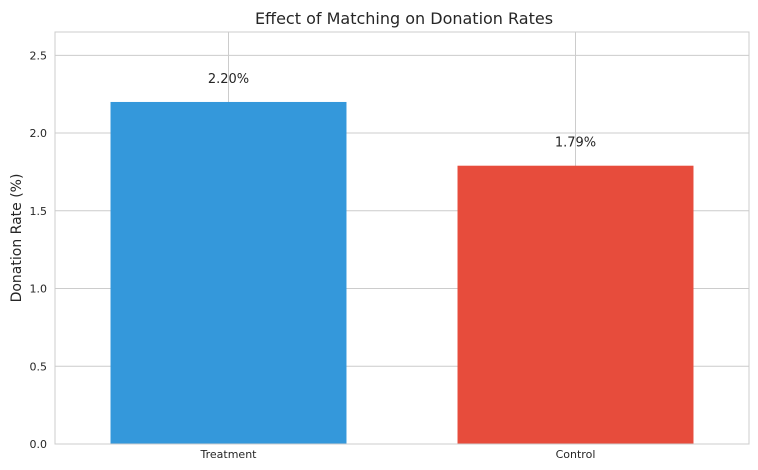 This screenshot has height=470, width=758. I want to click on y-tick-label: 1.0, so click(39, 289).